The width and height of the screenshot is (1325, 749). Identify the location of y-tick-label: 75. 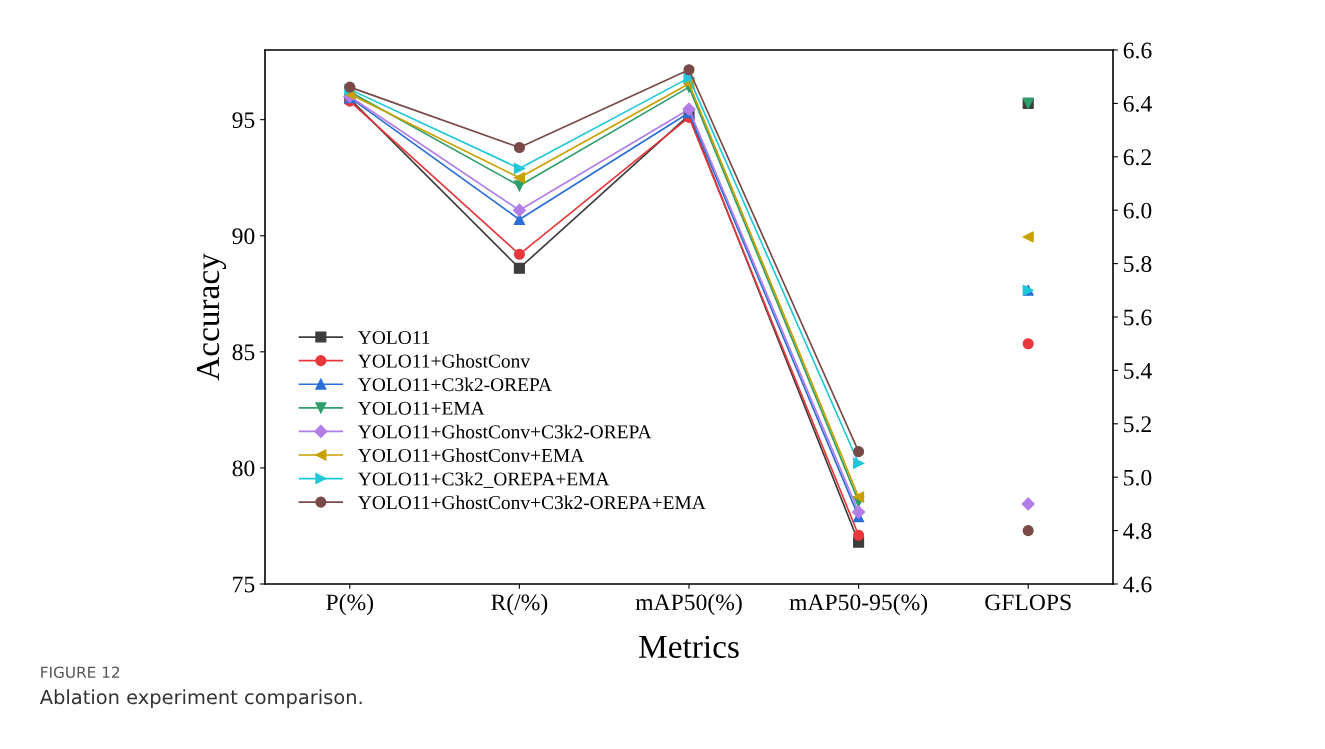
(244, 584).